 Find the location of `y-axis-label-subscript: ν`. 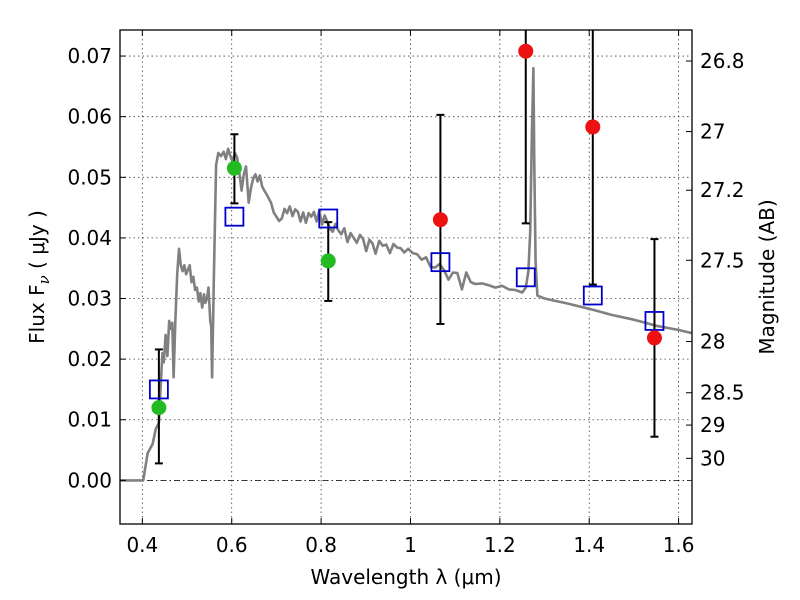

y-axis-label-subscript: ν is located at coordinates (44, 279).